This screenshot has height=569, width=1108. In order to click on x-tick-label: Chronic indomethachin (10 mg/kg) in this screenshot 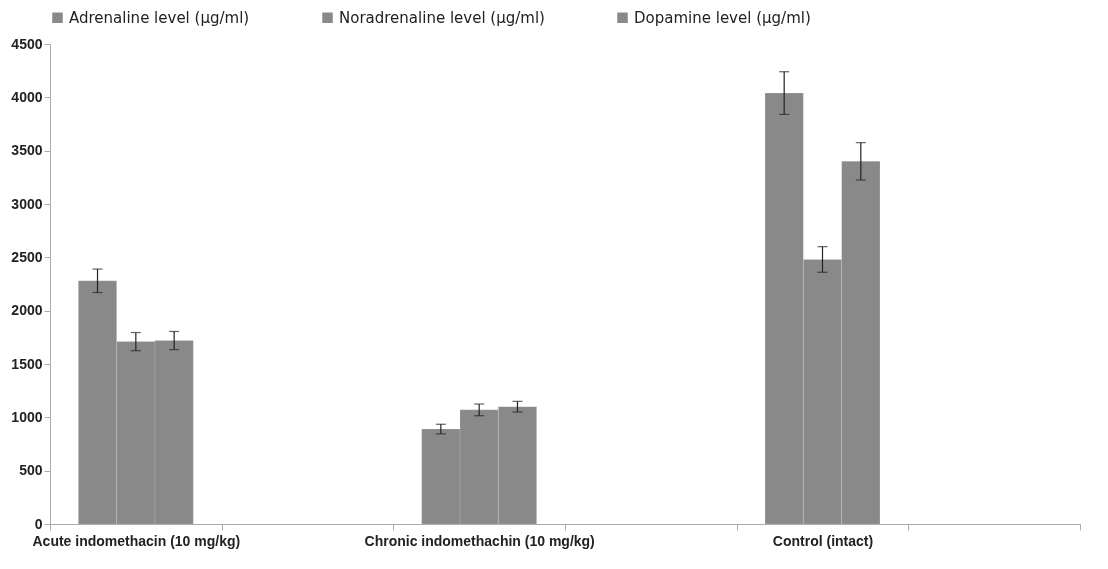, I will do `click(479, 540)`.